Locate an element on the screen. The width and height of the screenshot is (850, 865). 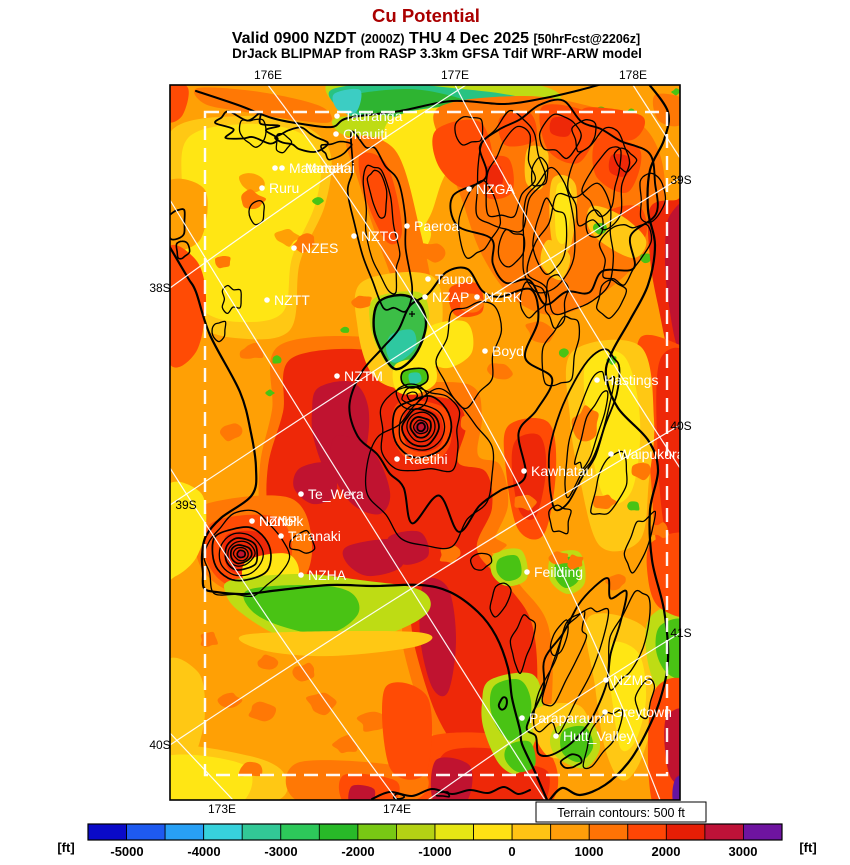
svg-text: -5000 is located at coordinates (126, 851).